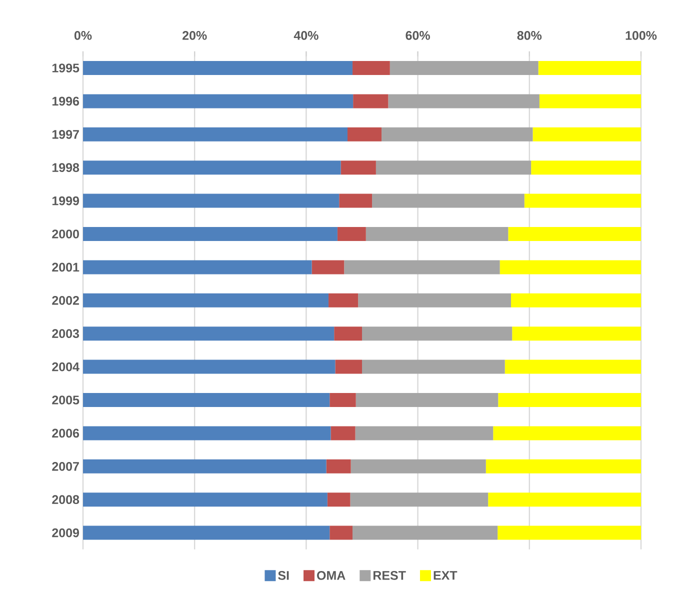  Describe the element at coordinates (66, 333) in the screenshot. I see `y-tick-label: 2003` at that location.